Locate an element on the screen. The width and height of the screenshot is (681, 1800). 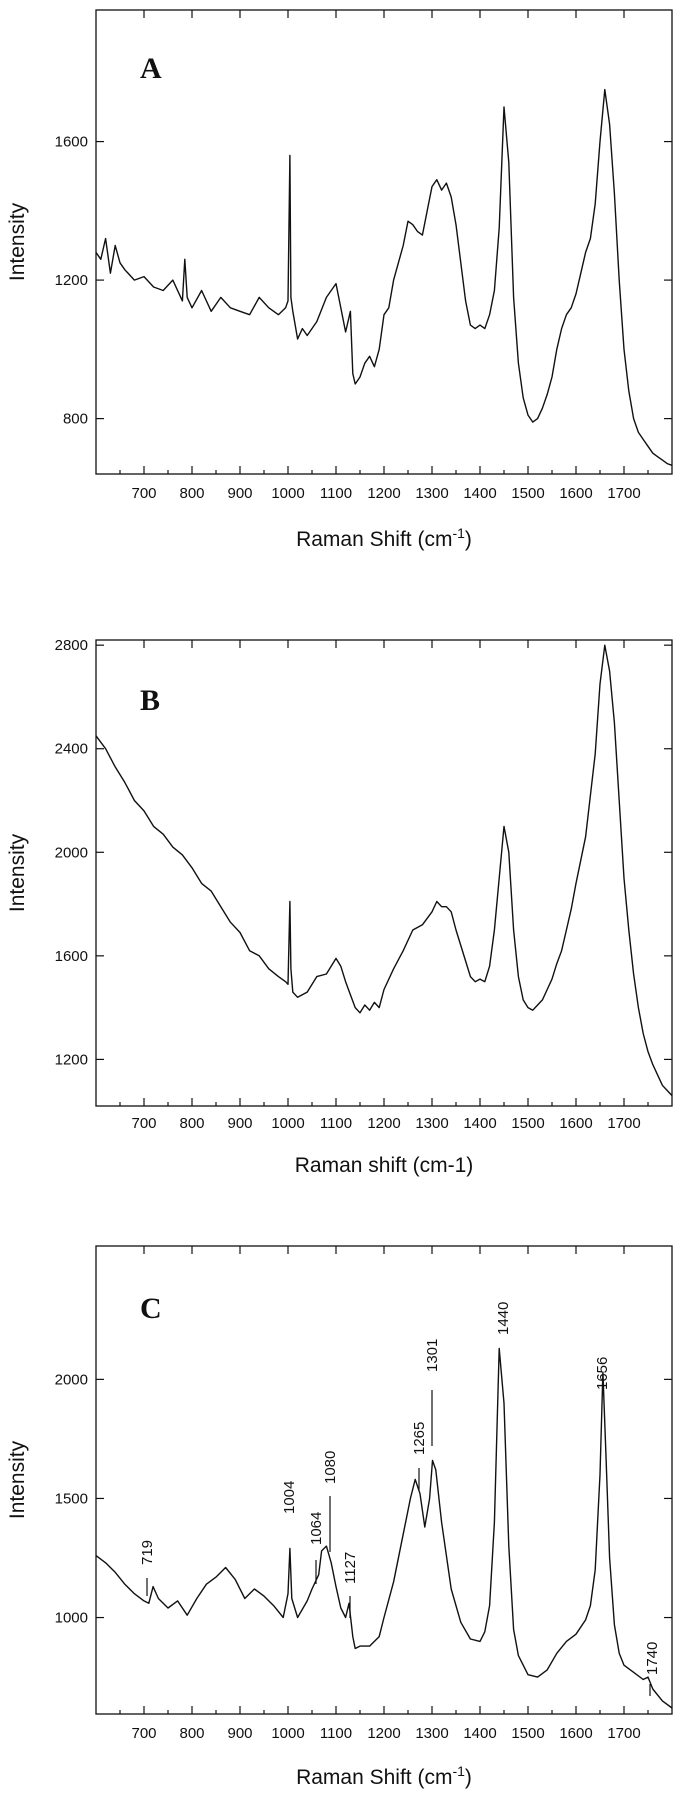
peak-annotation: 1301 is located at coordinates (432, 1355).